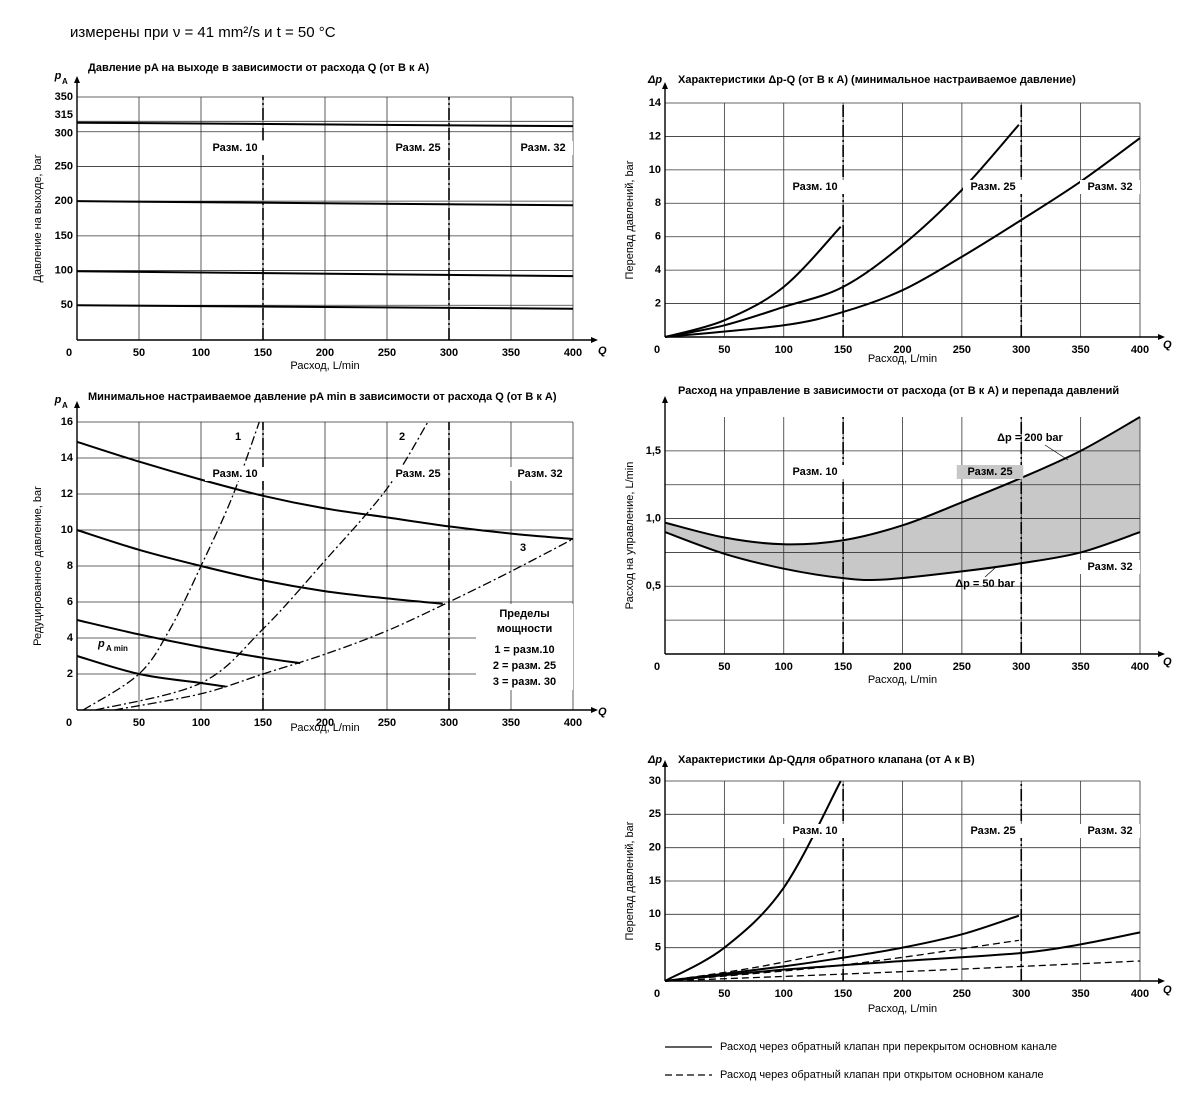 Image resolution: width=1200 pixels, height=1101 pixels. Describe the element at coordinates (524, 647) in the screenshot. I see `legend-box` at that location.